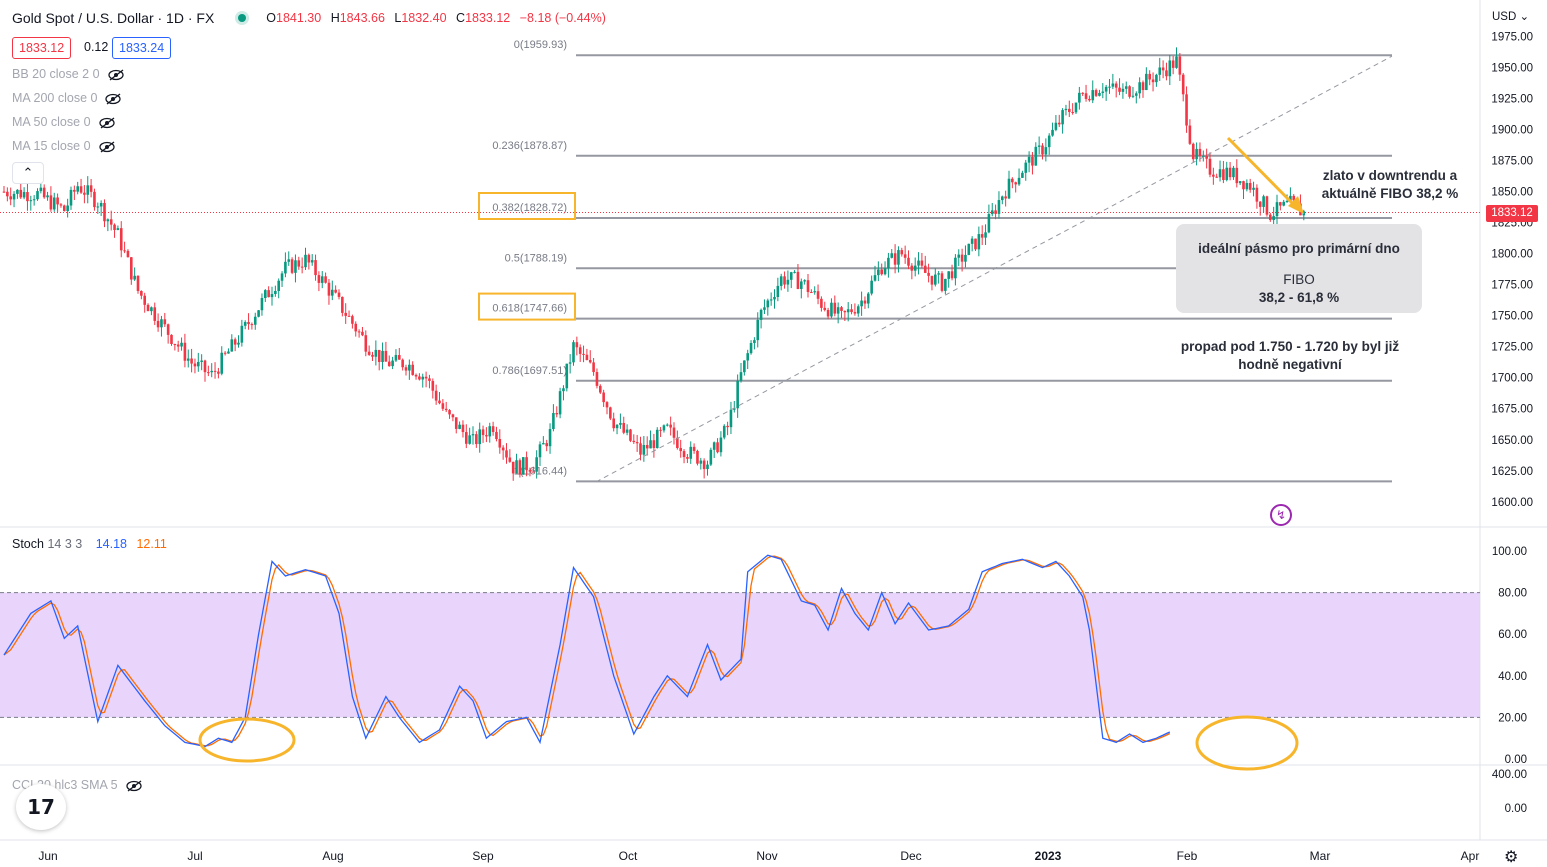  Describe the element at coordinates (63, 146) in the screenshot. I see `indicator-ma15: MA 15 close 0` at that location.